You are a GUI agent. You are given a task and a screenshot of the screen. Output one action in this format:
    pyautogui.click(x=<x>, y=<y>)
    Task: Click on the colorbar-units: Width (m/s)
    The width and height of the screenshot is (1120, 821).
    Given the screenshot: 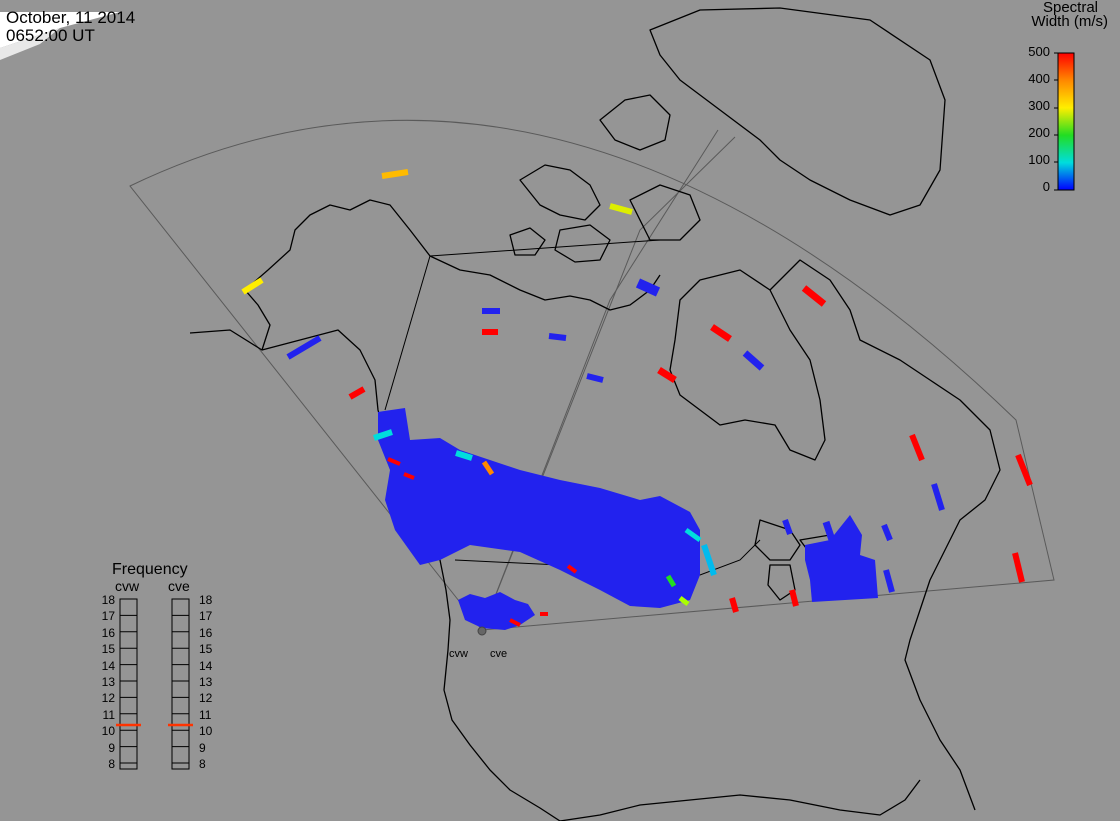 What is the action you would take?
    pyautogui.click(x=1069, y=21)
    